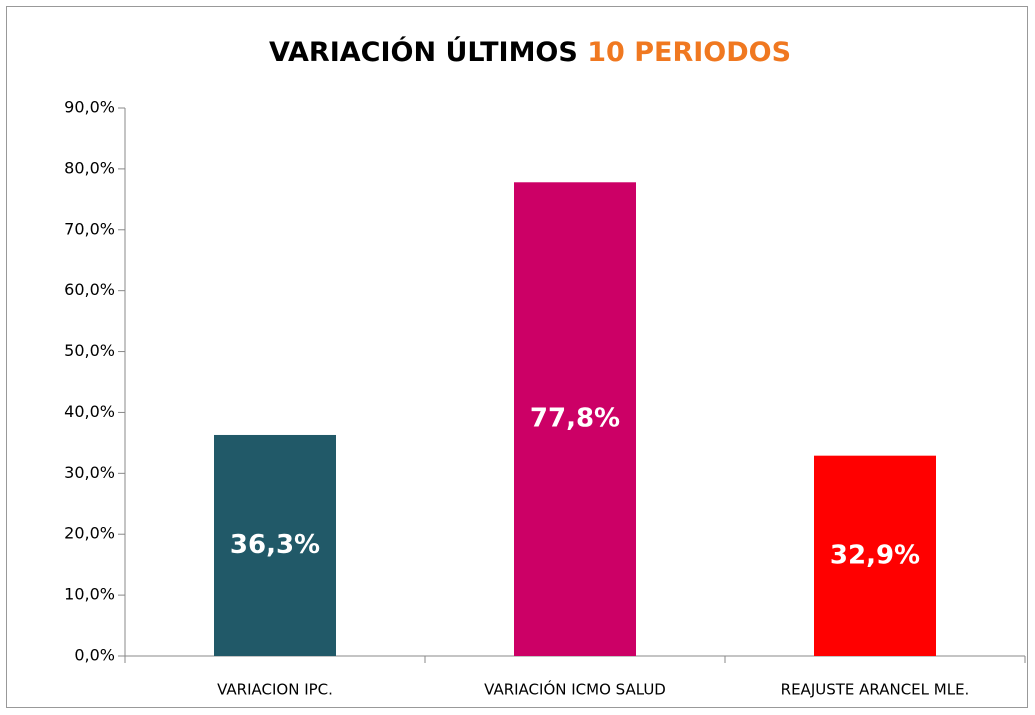  Describe the element at coordinates (89, 472) in the screenshot. I see `y-tick-label: 30,0%` at that location.